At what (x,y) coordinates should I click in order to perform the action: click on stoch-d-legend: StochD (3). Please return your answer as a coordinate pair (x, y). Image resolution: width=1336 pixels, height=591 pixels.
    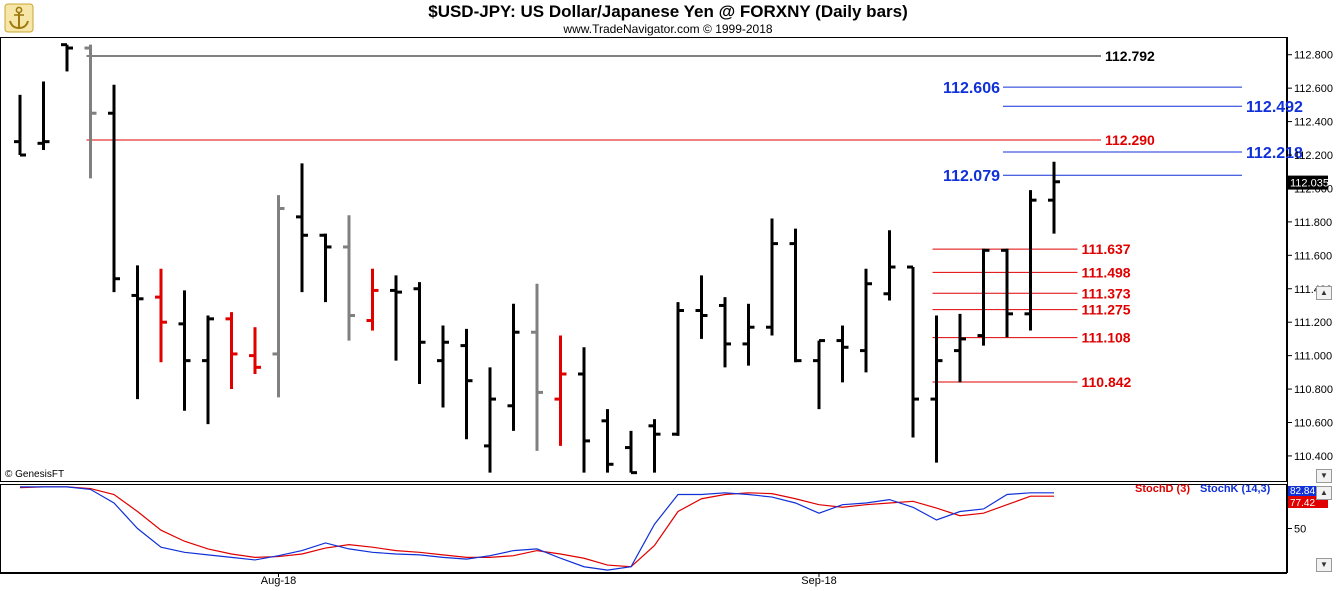
    Looking at the image, I should click on (1162, 489).